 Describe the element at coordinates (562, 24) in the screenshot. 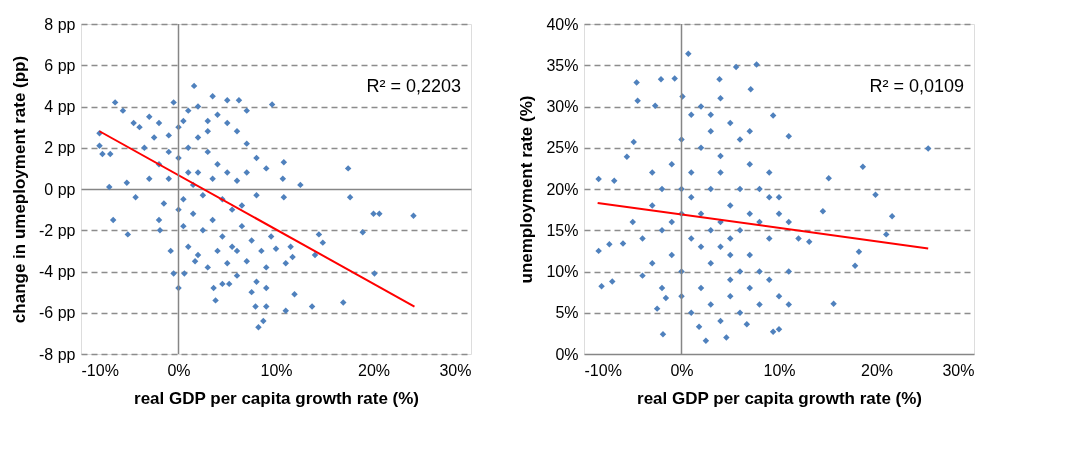

I see `y-tick-label: 40%` at that location.